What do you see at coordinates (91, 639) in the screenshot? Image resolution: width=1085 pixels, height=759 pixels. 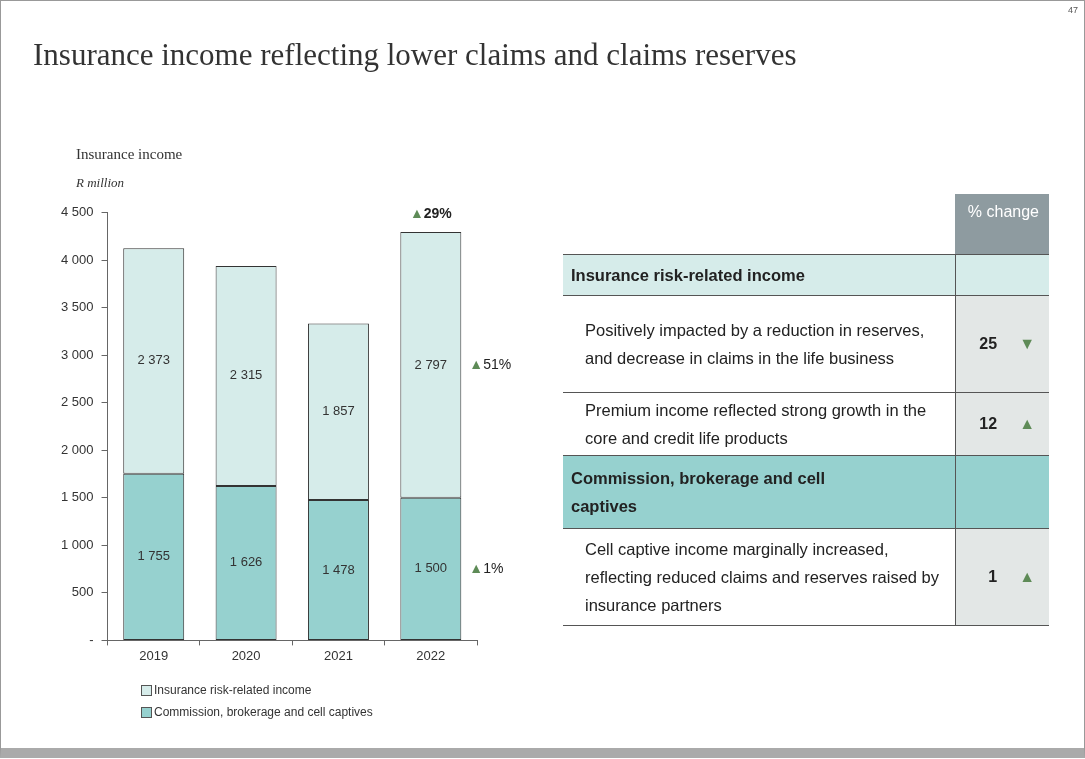 I see `y-tick-label: -` at bounding box center [91, 639].